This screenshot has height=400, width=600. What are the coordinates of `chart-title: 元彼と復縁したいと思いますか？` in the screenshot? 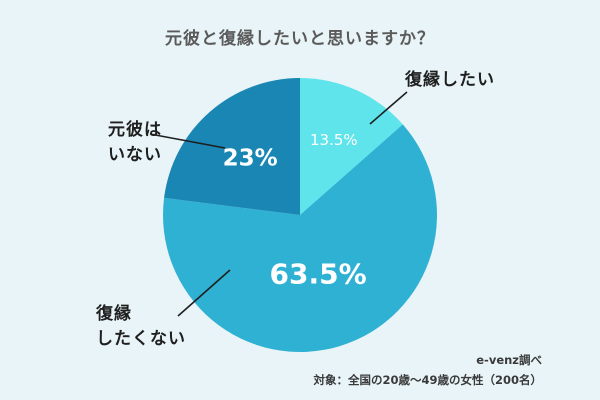 It's located at (300, 39).